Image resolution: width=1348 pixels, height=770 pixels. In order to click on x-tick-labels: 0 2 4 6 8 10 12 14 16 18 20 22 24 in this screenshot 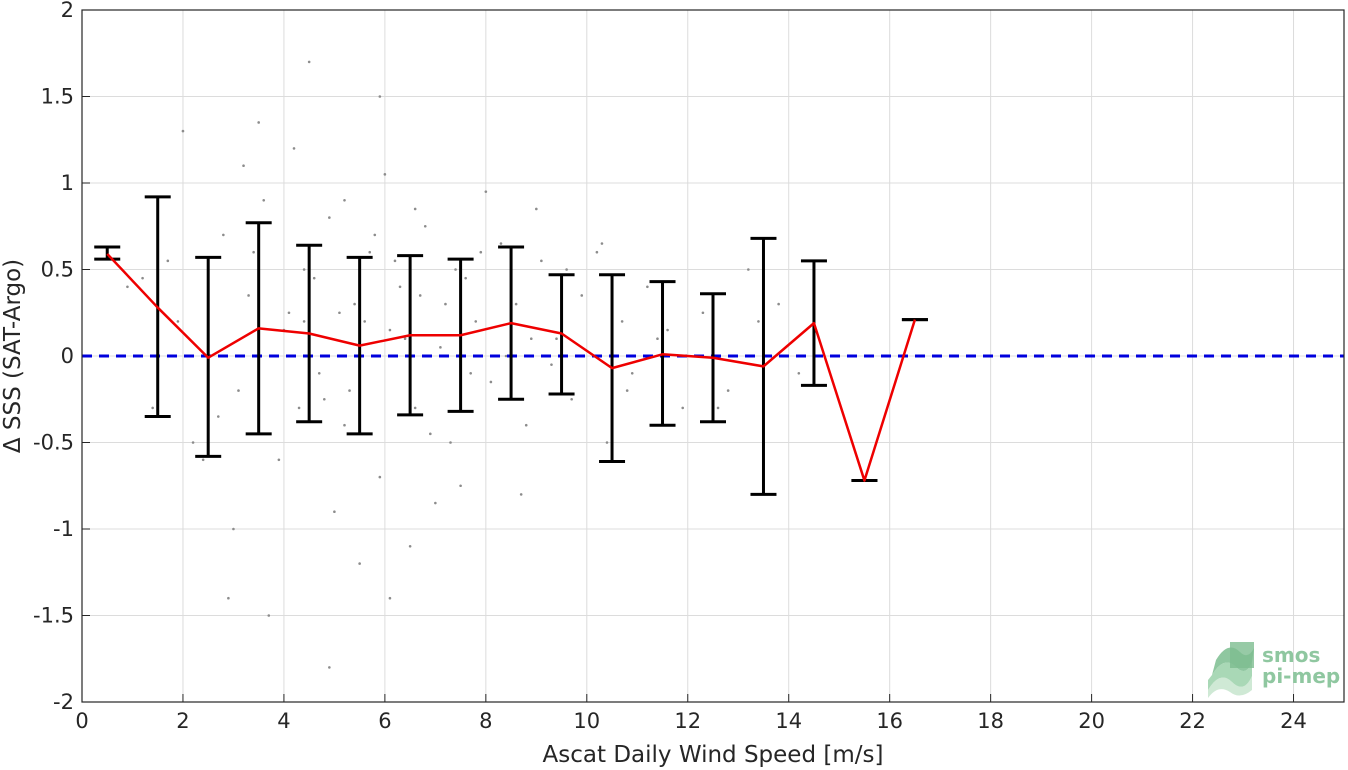, I will do `click(691, 721)`.